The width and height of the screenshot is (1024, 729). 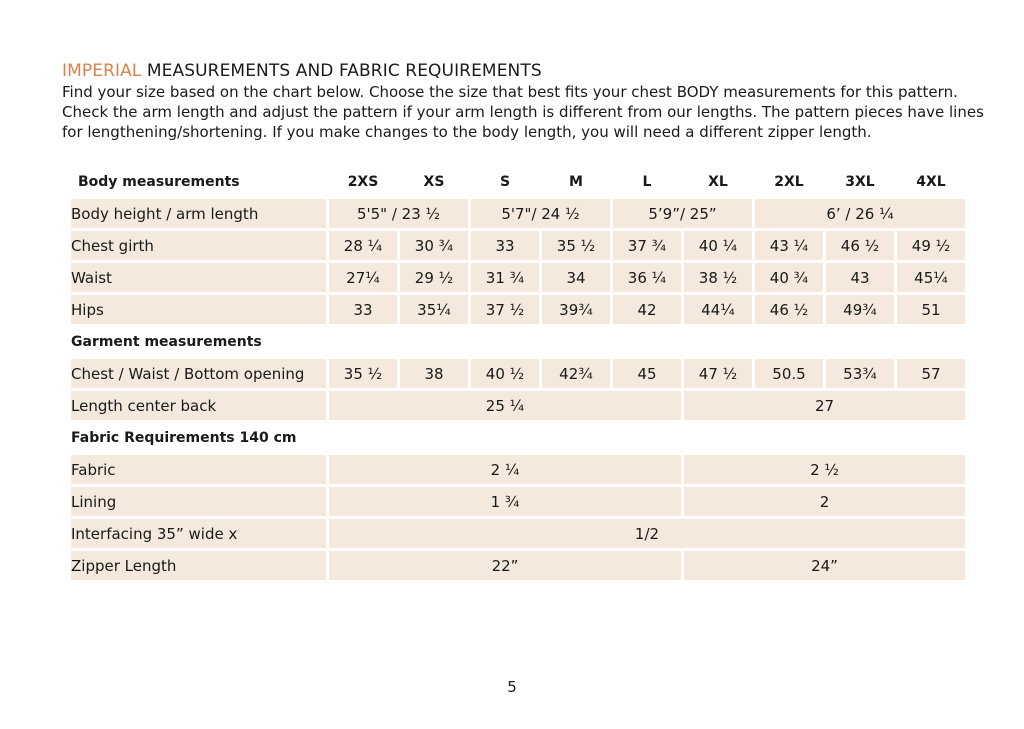 I want to click on chest-girth-value: 46 ½, so click(x=860, y=245).